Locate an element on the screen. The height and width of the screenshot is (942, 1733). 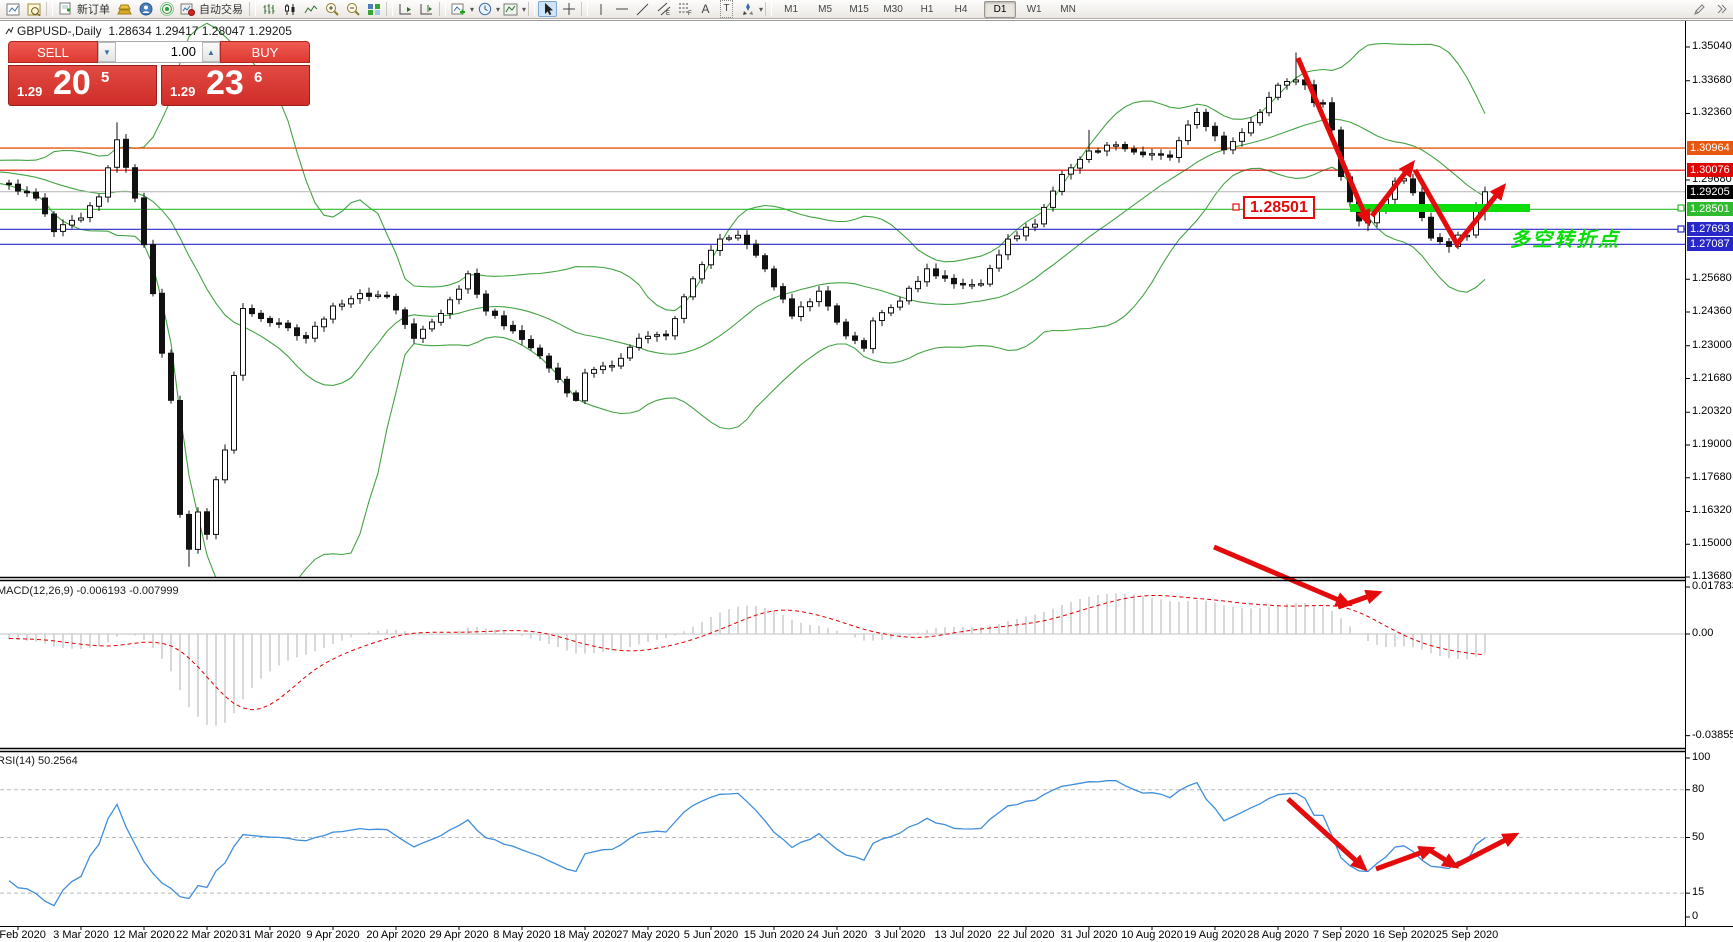
new-order-icon is located at coordinates (65, 9).